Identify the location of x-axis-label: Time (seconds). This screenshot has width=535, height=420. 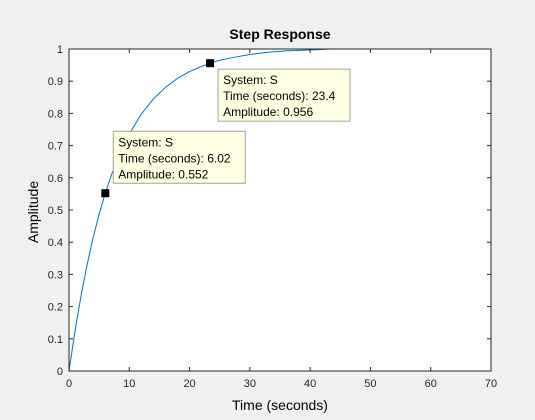
(280, 405).